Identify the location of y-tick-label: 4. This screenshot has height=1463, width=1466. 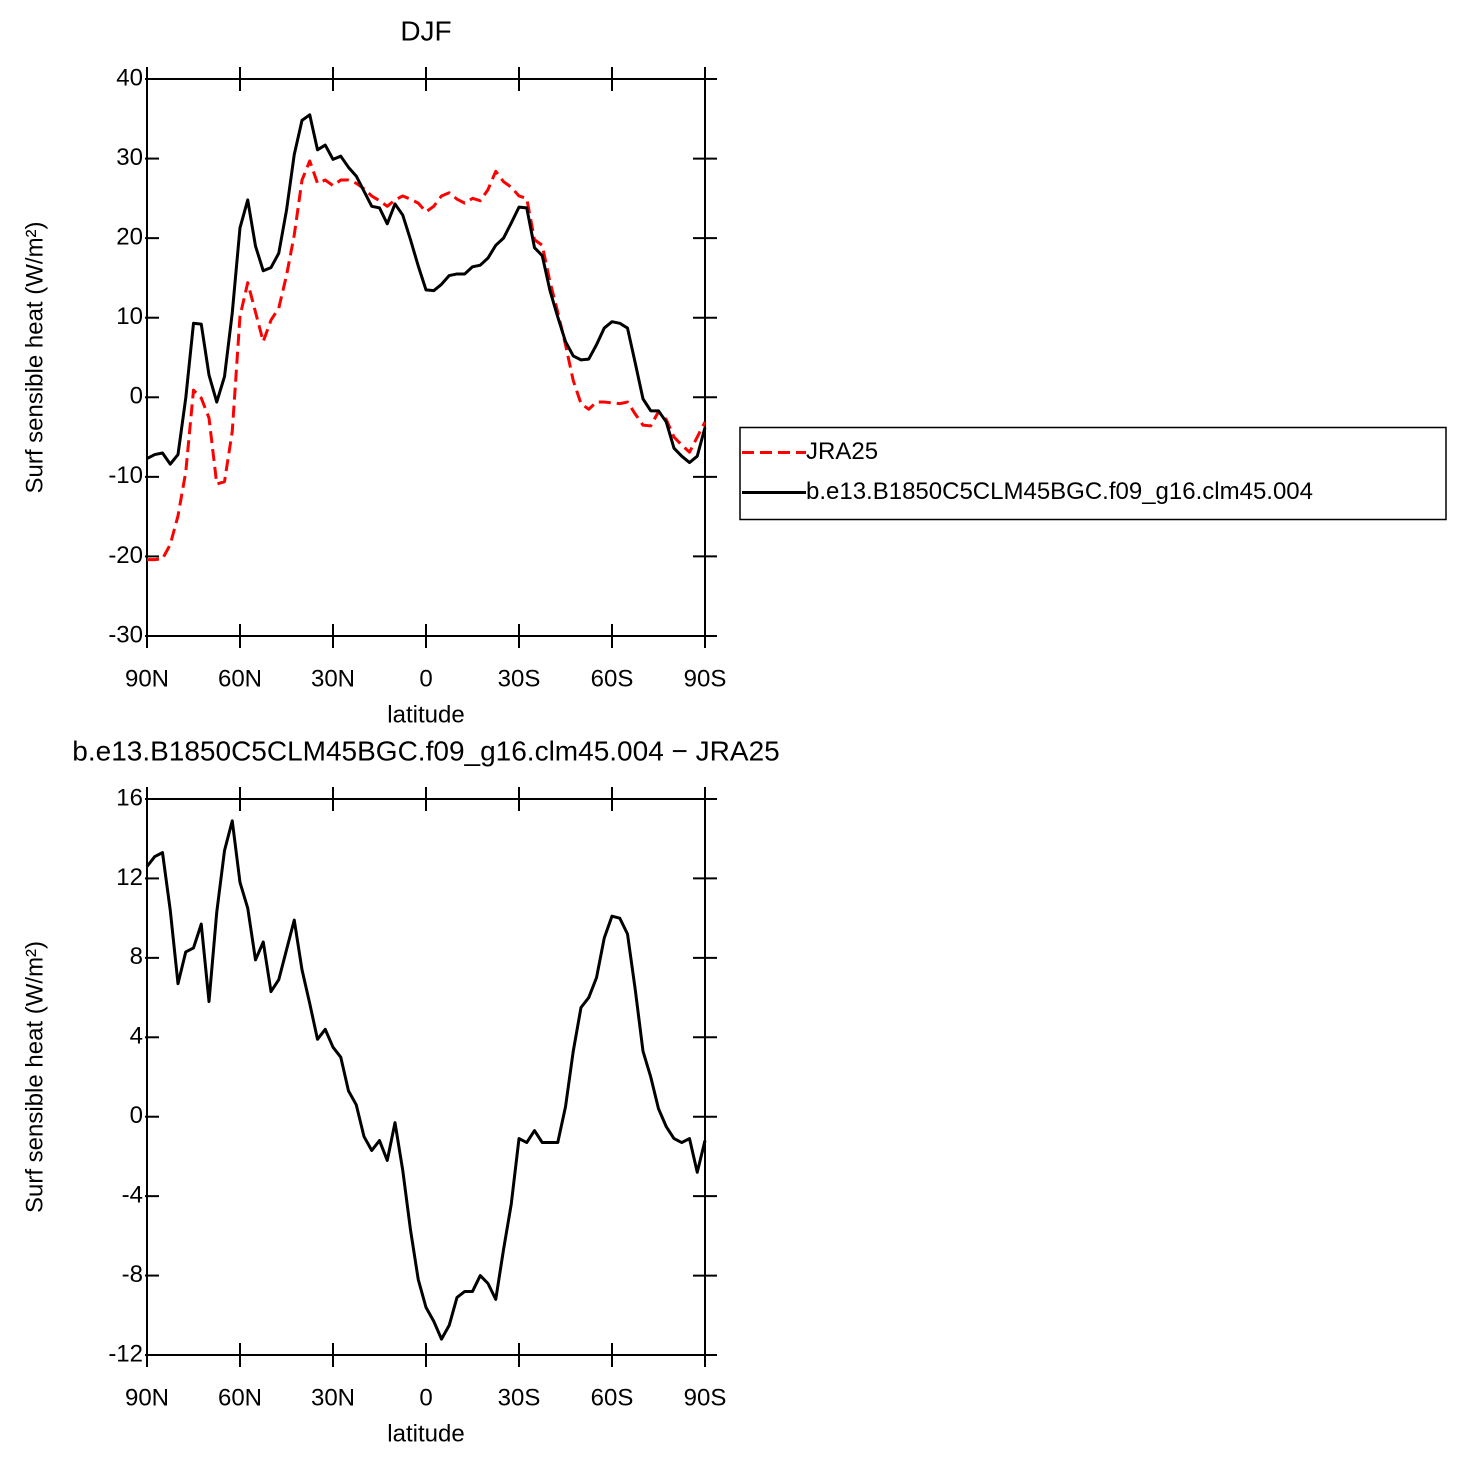
(136, 1036).